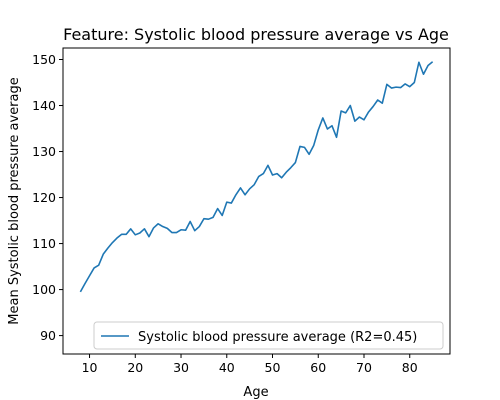  What do you see at coordinates (44, 151) in the screenshot?
I see `y-tick-label: 130` at bounding box center [44, 151].